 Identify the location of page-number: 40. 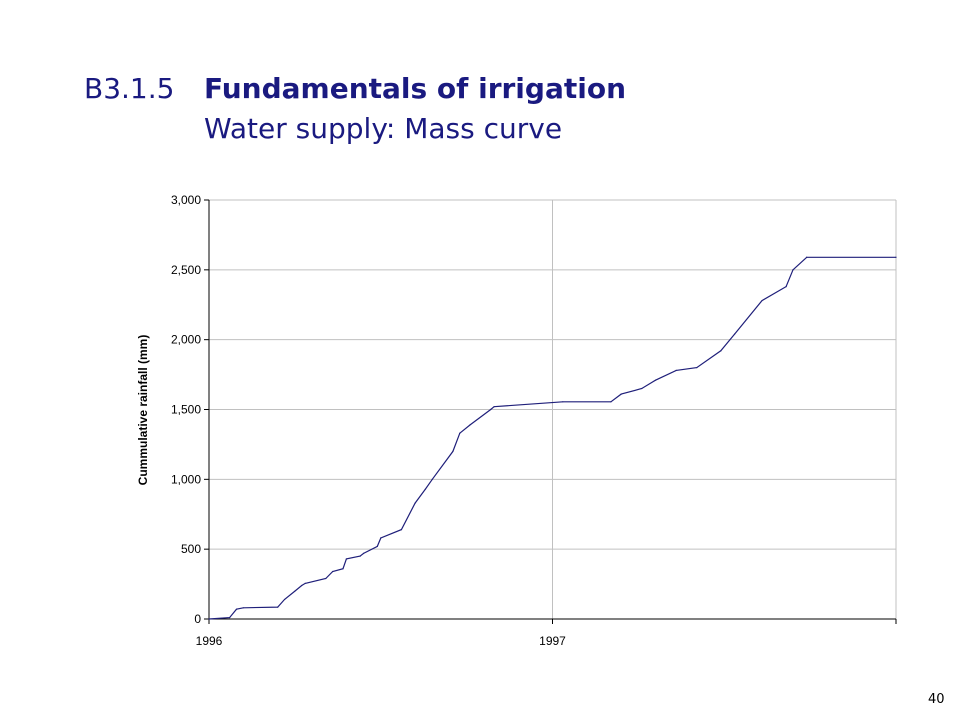
(936, 699).